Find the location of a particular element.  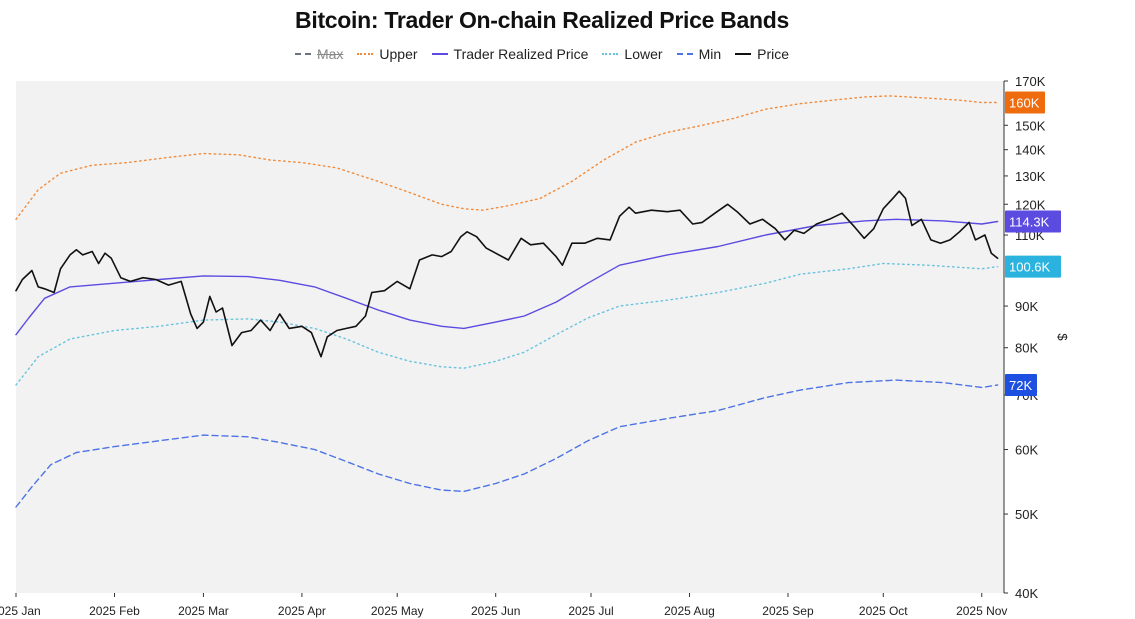

x-tick-label: 2025 Apr is located at coordinates (302, 611).